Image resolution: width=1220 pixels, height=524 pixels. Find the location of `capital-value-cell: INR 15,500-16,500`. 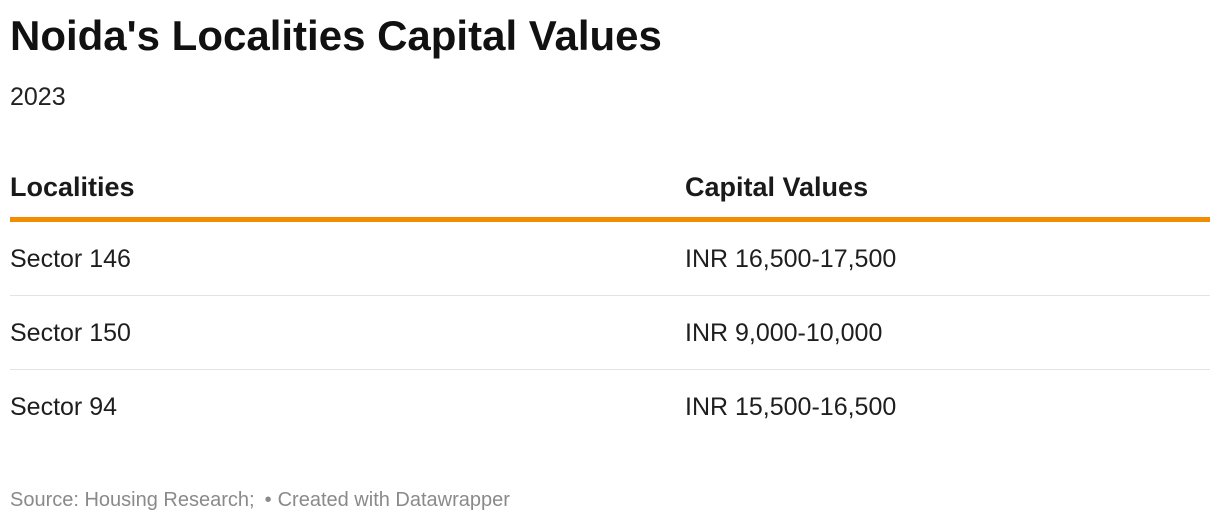

capital-value-cell: INR 15,500-16,500 is located at coordinates (791, 407).